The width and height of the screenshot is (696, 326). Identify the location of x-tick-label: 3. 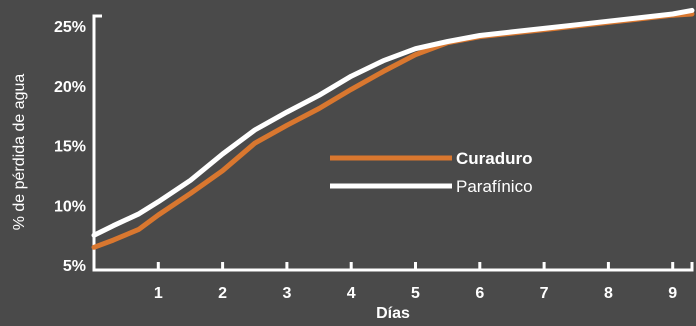
(286, 293).